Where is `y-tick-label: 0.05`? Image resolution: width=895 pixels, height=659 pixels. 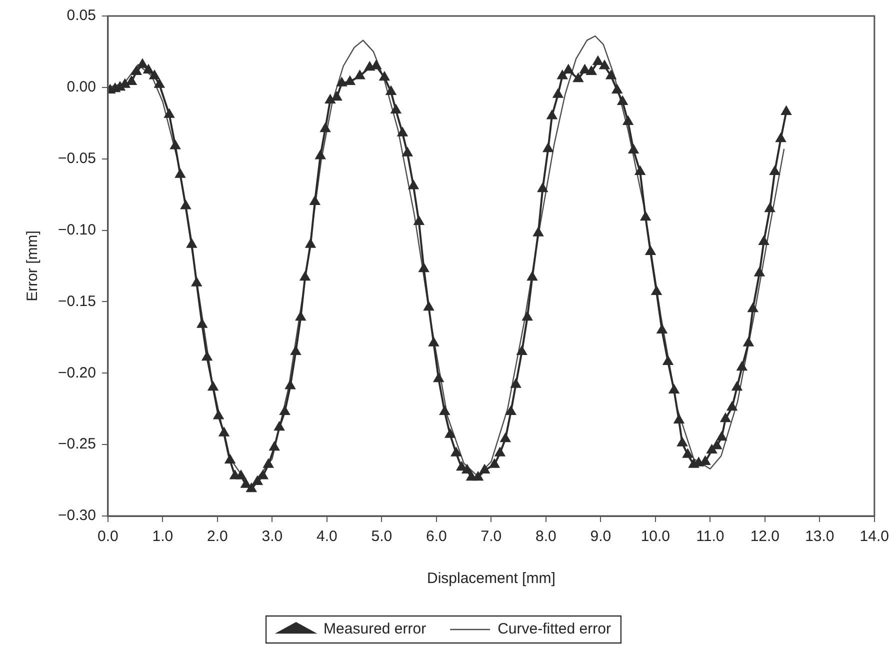 y-tick-label: 0.05 is located at coordinates (81, 15).